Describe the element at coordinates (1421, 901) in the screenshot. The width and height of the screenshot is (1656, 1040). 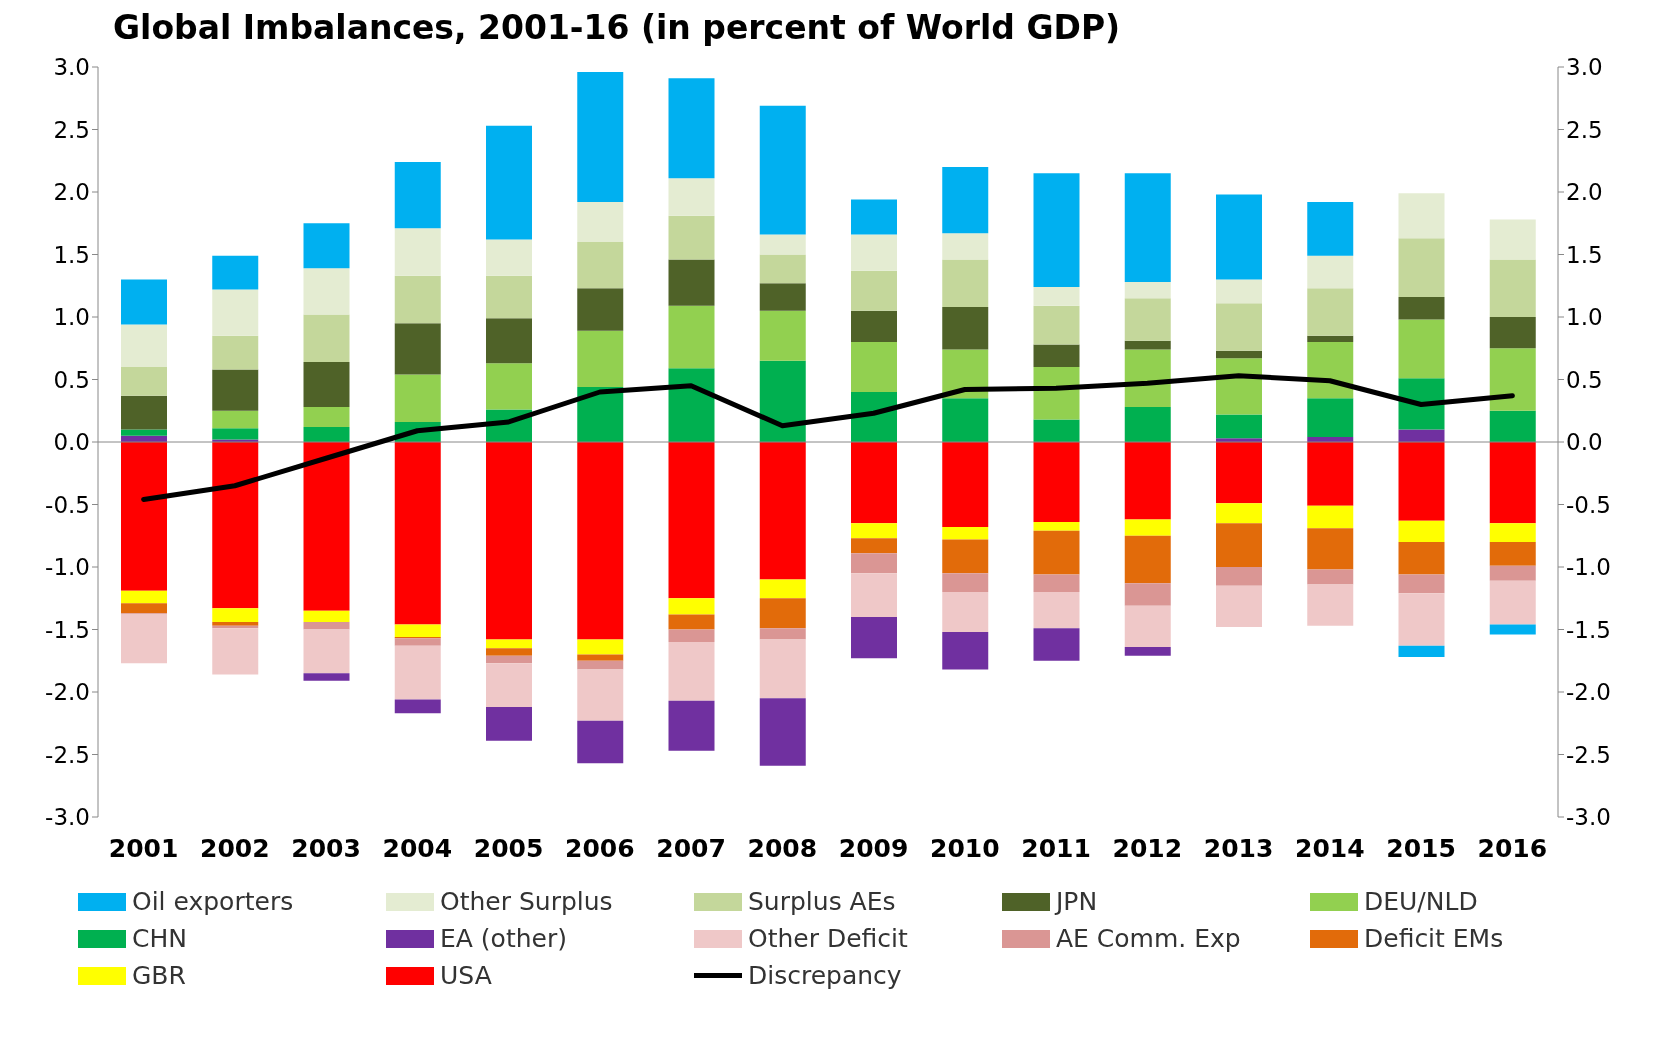
I see `legend-label: DEU/NLD` at that location.